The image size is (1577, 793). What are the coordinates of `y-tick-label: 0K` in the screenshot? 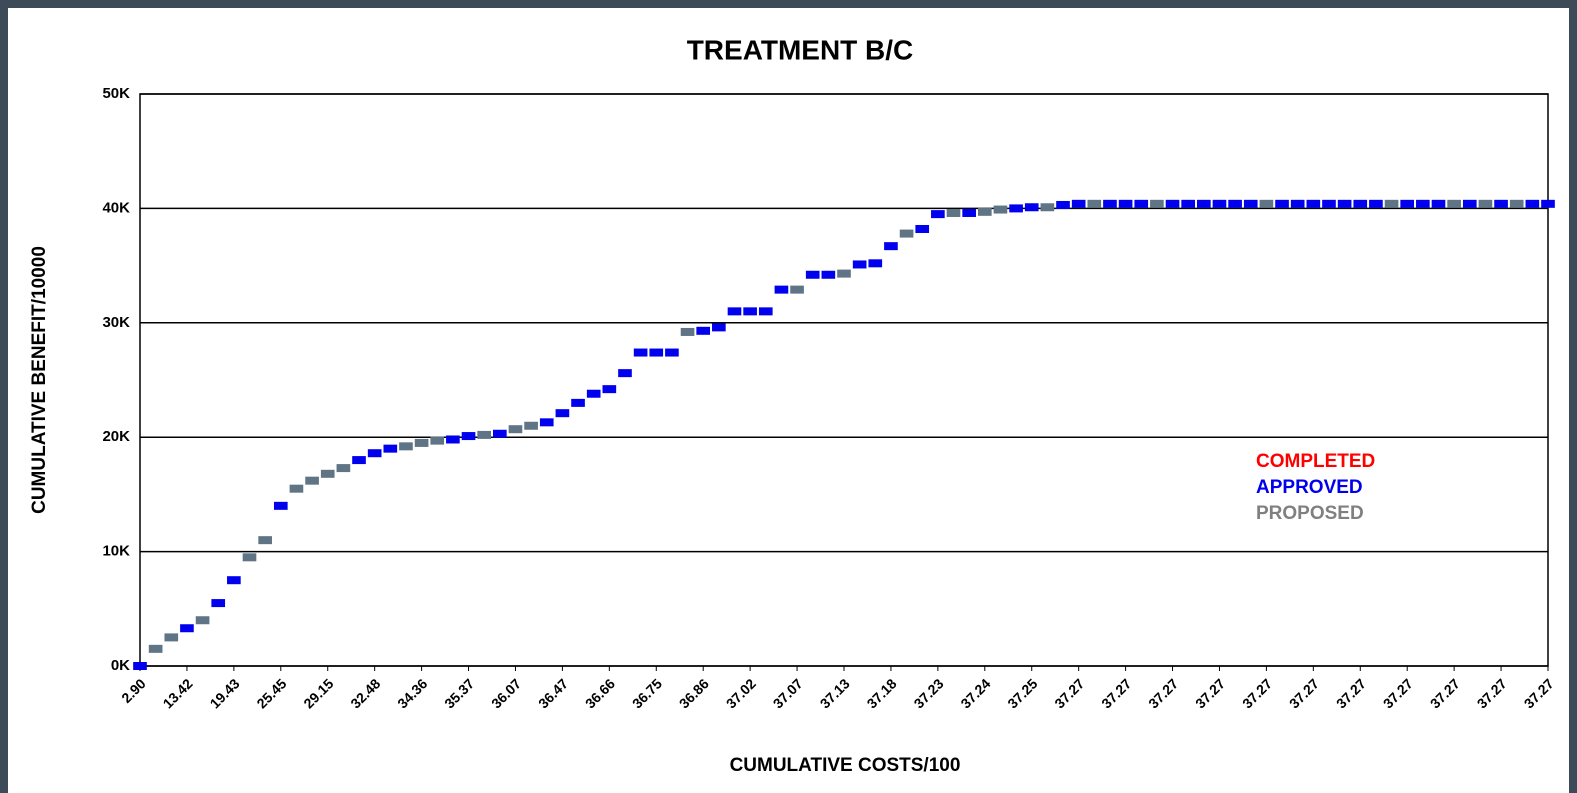 It's located at (120, 665).